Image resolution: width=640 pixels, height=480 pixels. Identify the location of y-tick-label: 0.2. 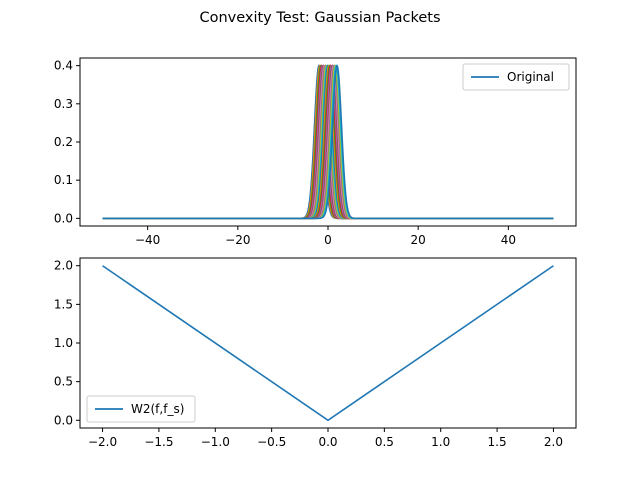
(63, 142).